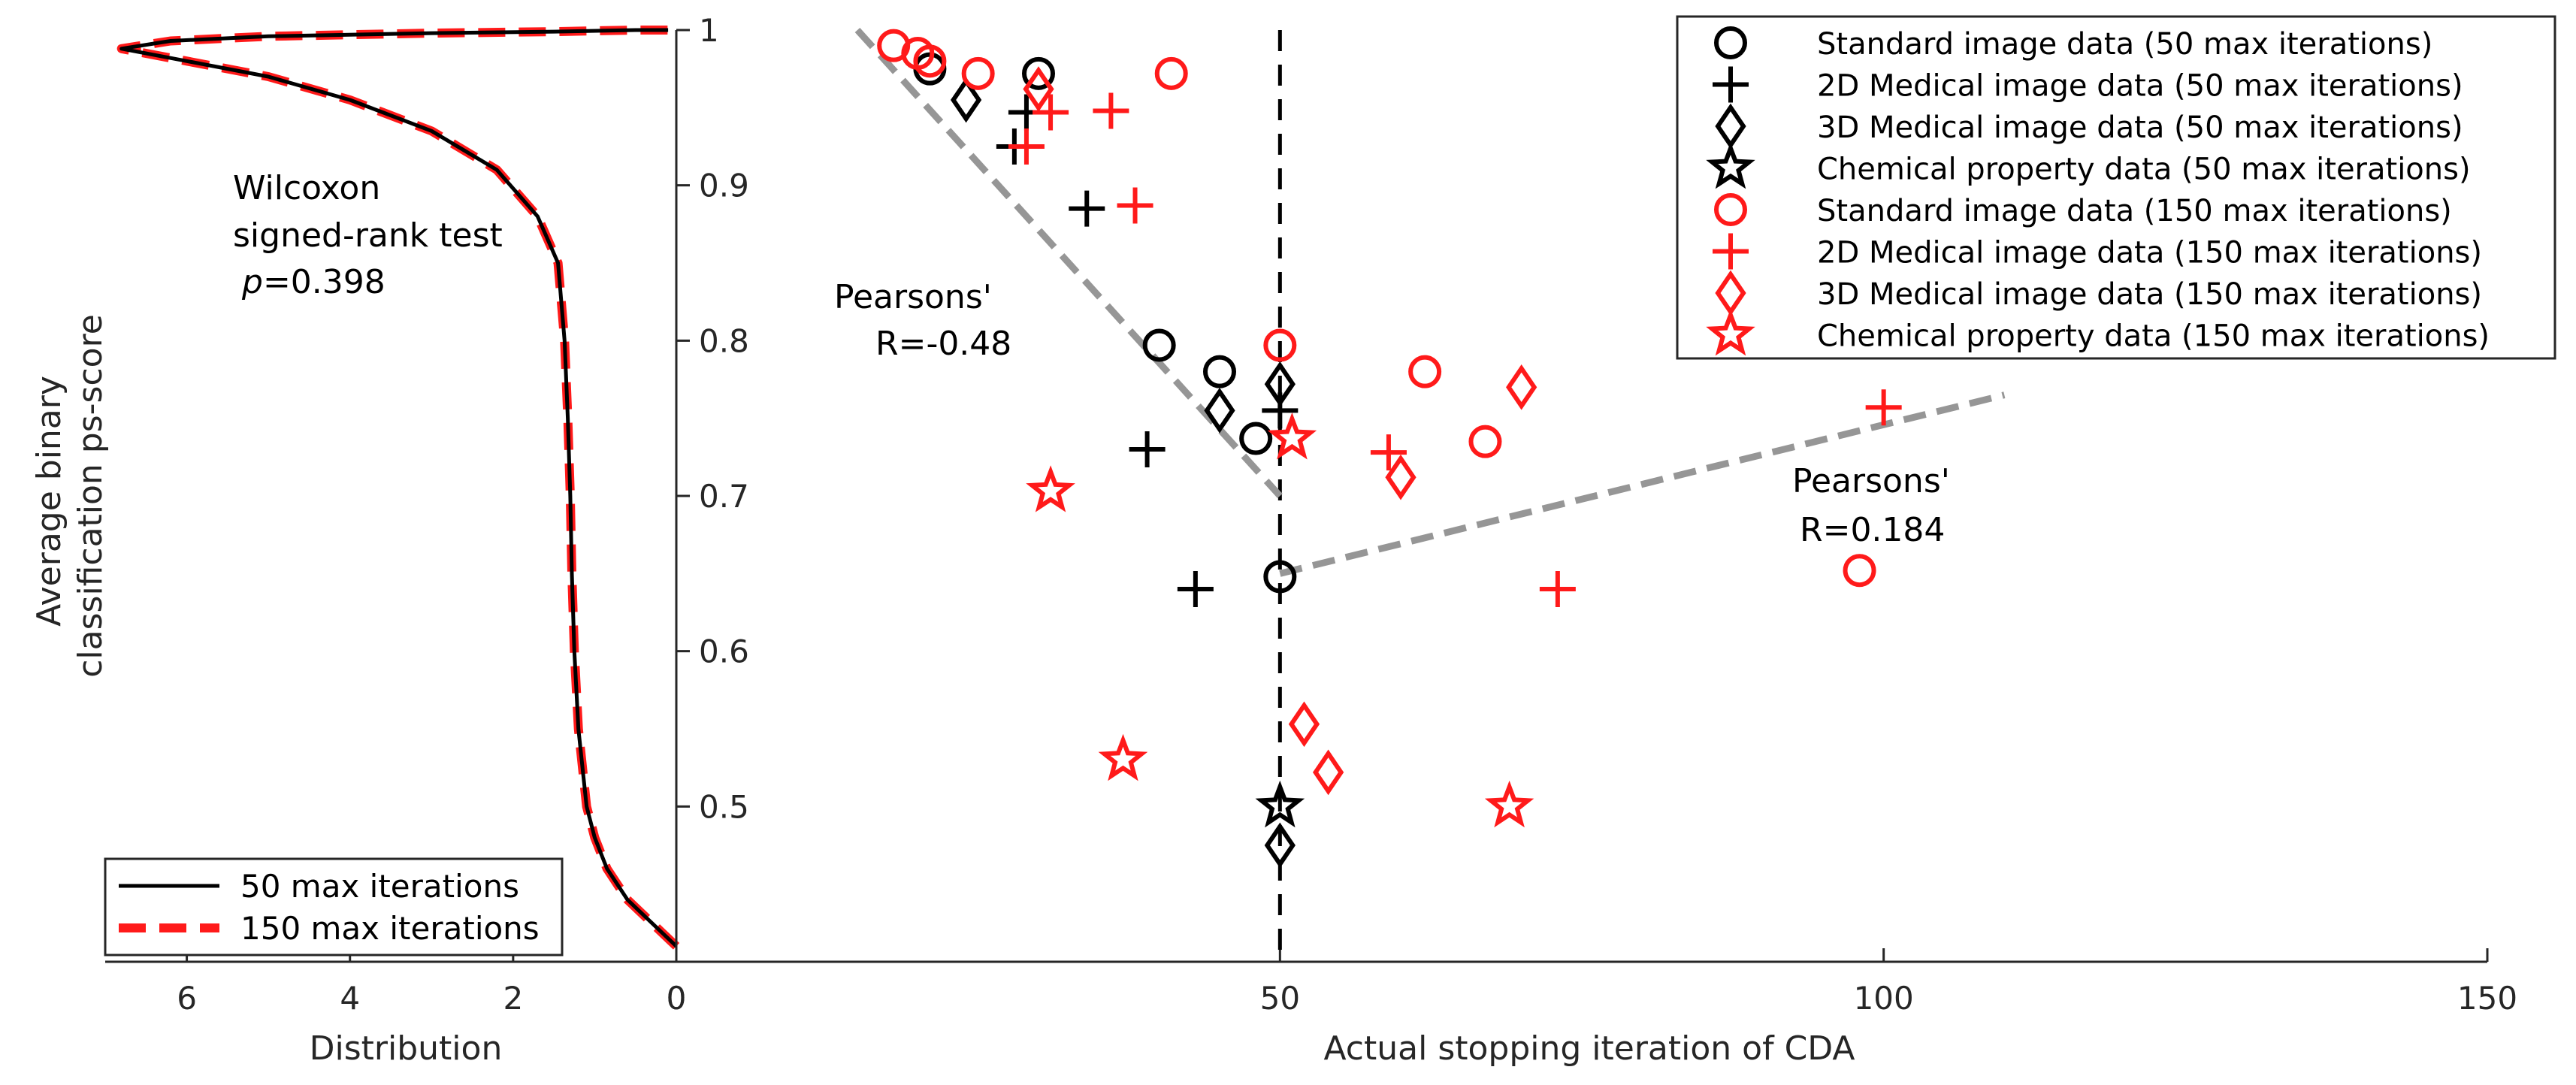  Describe the element at coordinates (2487, 998) in the screenshot. I see `scatter-x-tick-label: 150` at that location.